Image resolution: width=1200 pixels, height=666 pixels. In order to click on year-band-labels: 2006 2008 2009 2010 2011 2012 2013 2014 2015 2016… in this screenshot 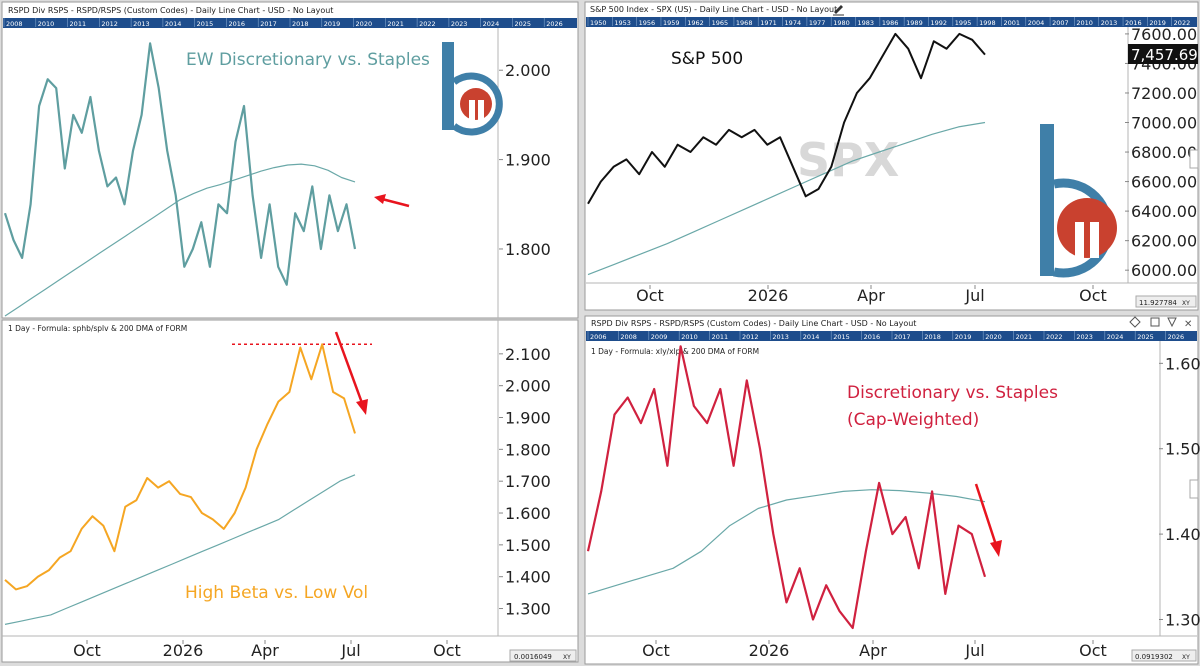, I will do `click(885, 336)`.